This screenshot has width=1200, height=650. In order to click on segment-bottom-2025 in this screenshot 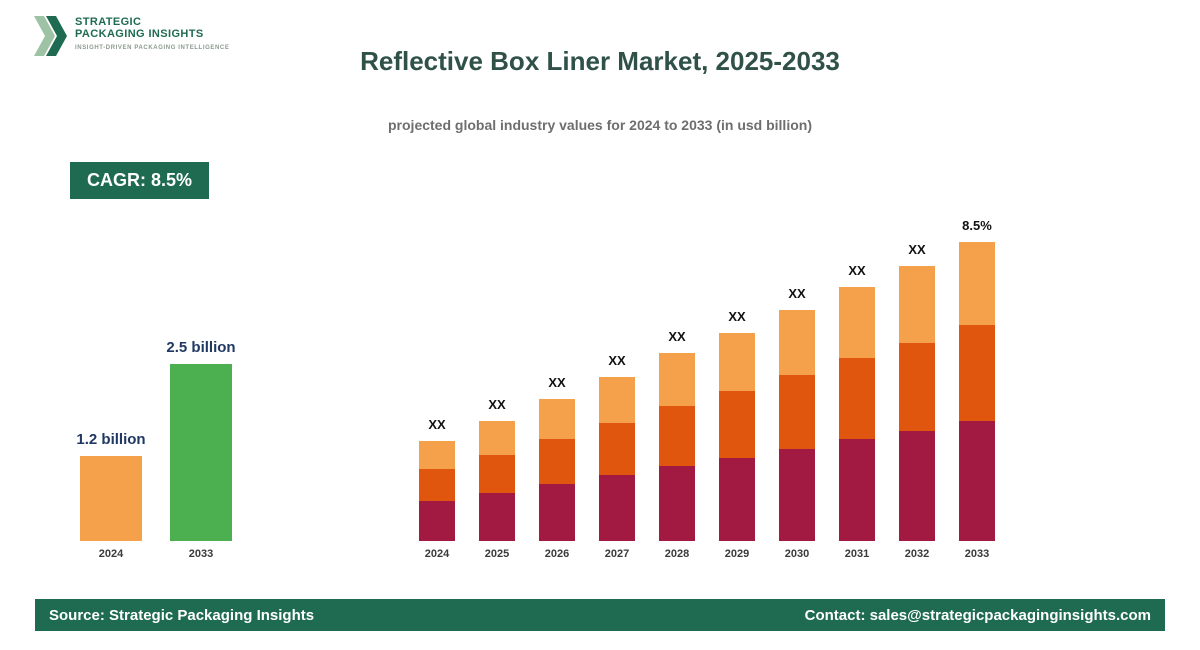, I will do `click(497, 517)`.